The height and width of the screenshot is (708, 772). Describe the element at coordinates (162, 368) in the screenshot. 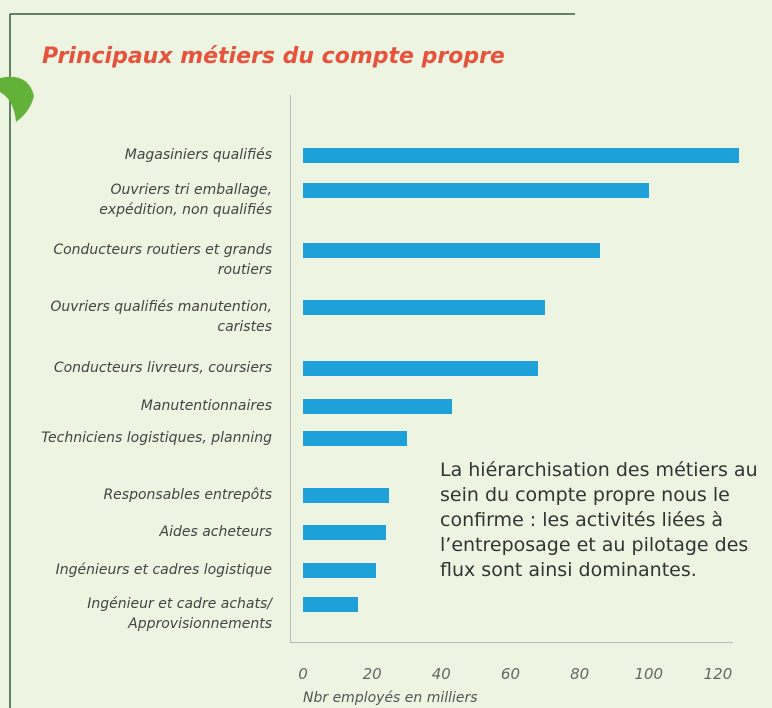

I see `category-label: Conducteurs livreurs, coursiers` at that location.